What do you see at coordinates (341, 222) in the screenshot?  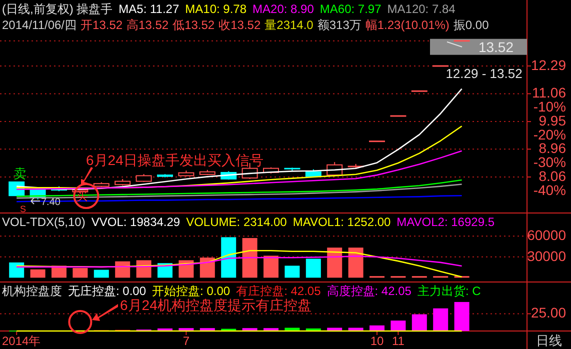 I see `series-label: MAVOL1: 1252.00` at bounding box center [341, 222].